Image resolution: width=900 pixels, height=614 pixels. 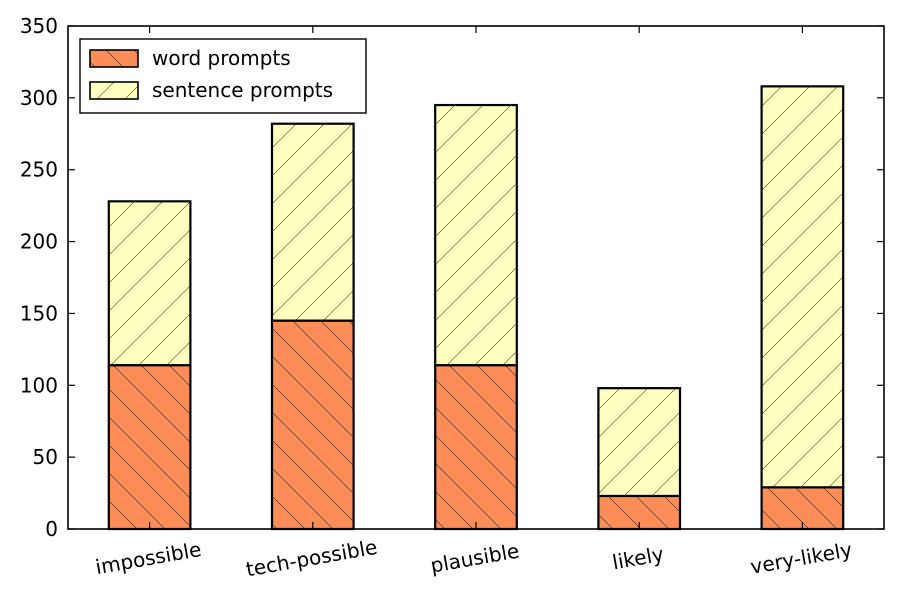 I want to click on legend-item: word prompts, so click(x=190, y=58).